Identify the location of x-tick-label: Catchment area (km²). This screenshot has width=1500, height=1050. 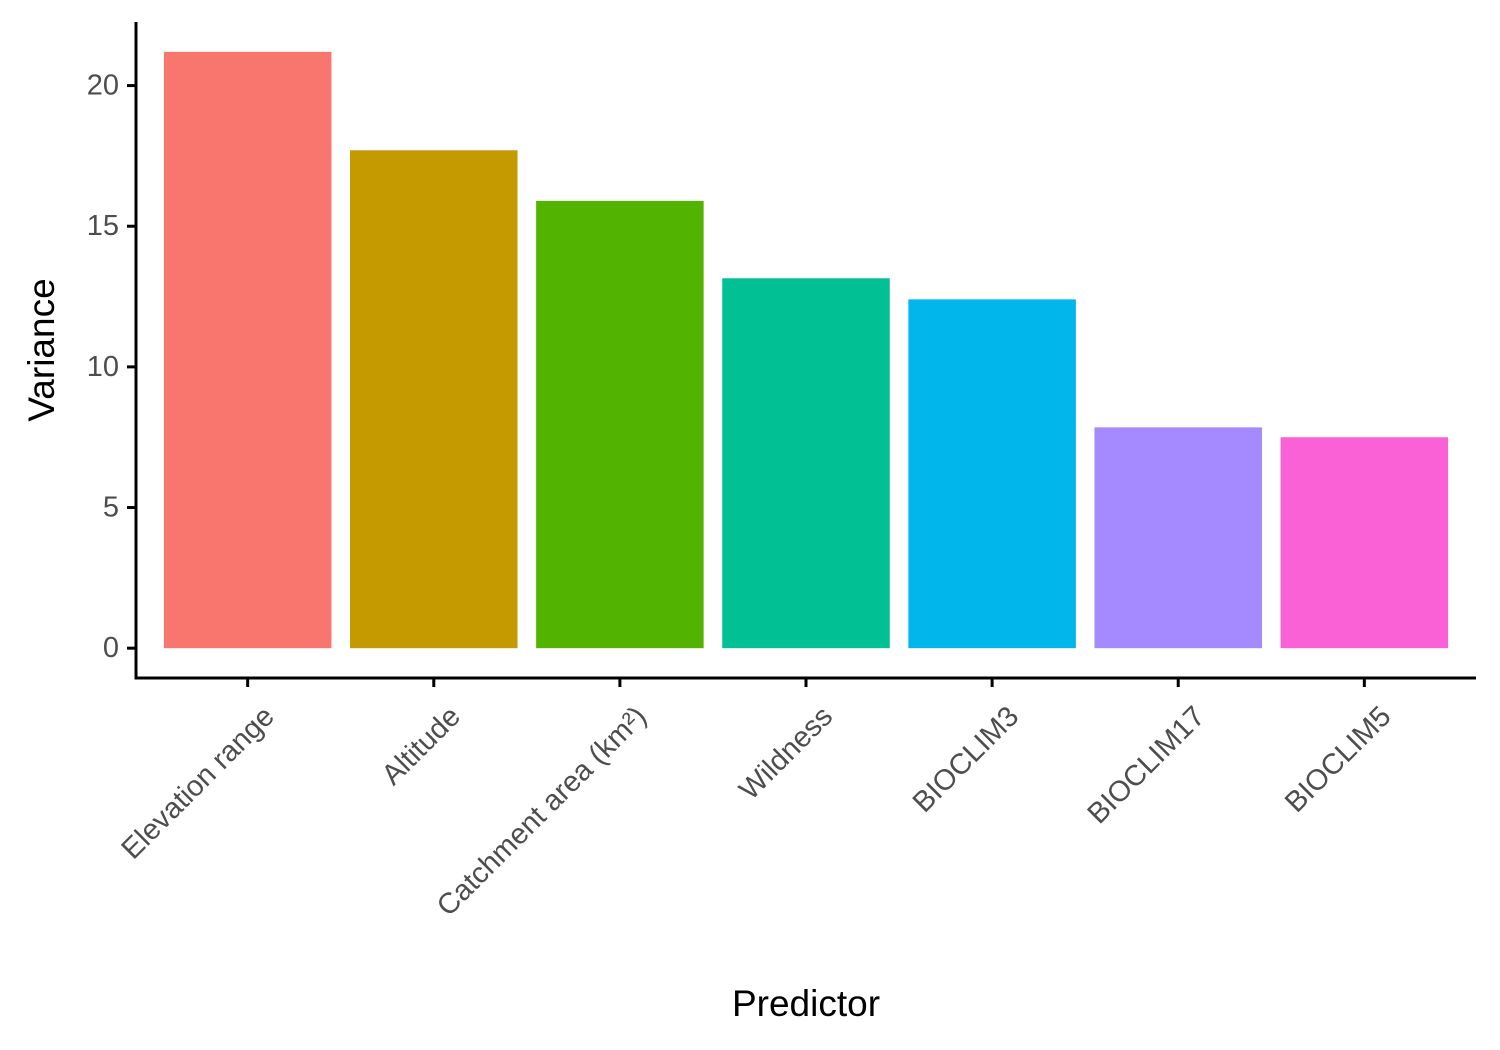
(542, 811).